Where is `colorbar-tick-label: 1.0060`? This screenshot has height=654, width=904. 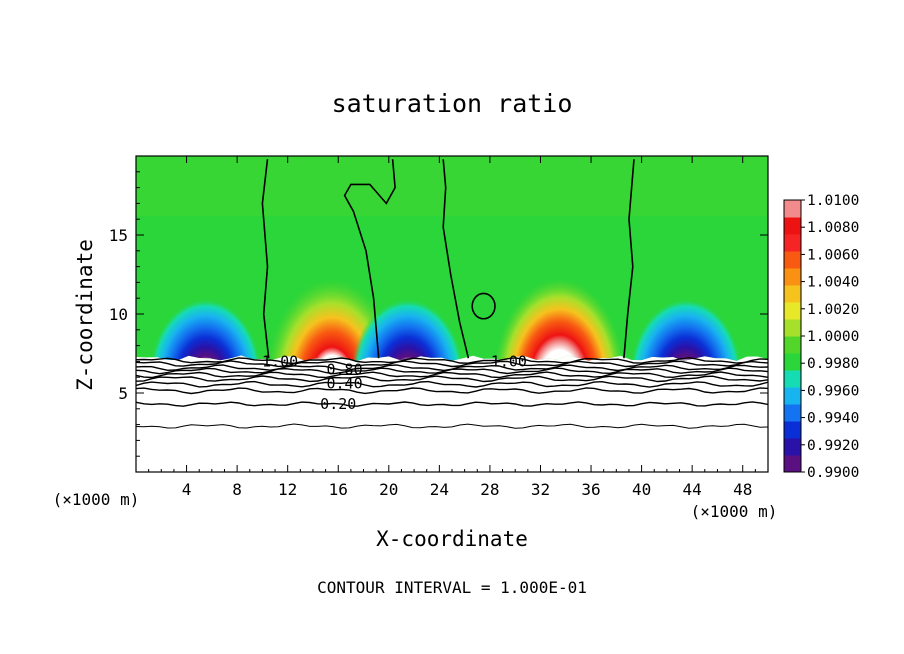 colorbar-tick-label: 1.0060 is located at coordinates (833, 255).